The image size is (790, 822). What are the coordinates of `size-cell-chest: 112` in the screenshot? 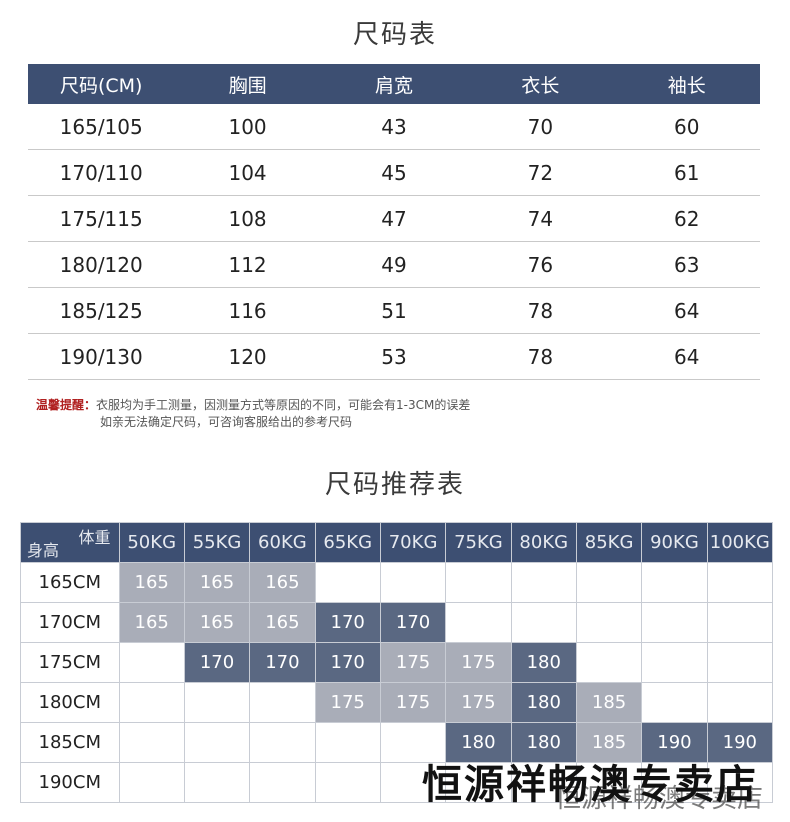 It's located at (247, 264).